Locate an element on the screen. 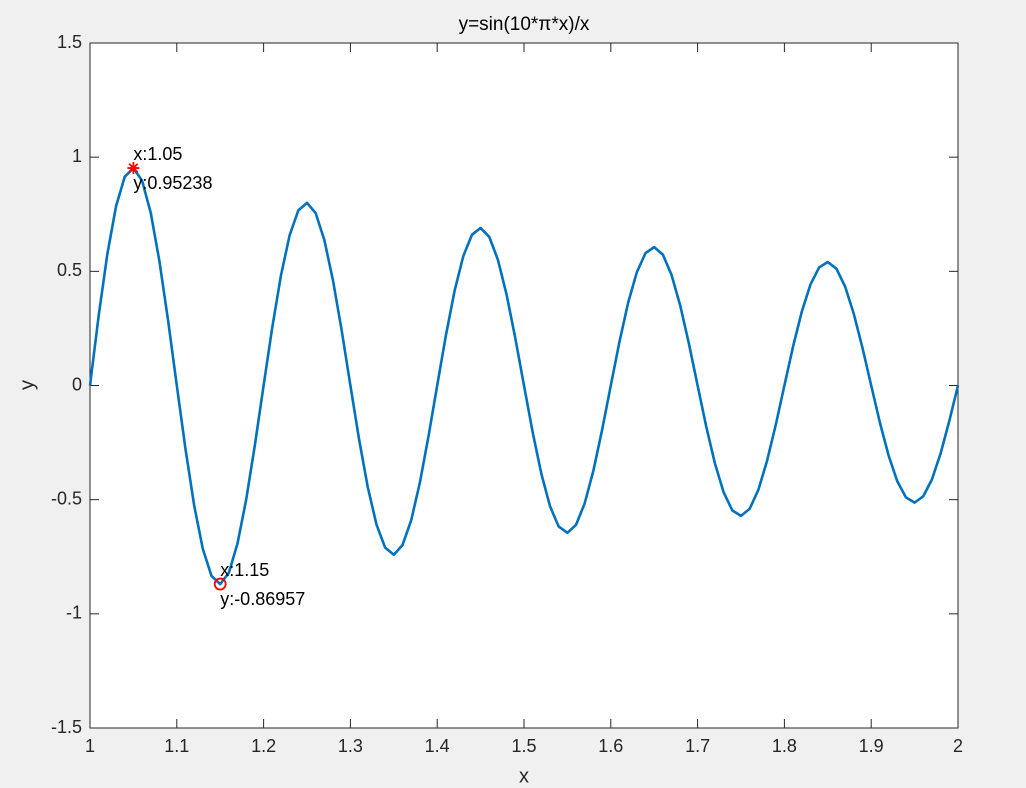 The width and height of the screenshot is (1026, 788). x-tick-label: 2 is located at coordinates (958, 746).